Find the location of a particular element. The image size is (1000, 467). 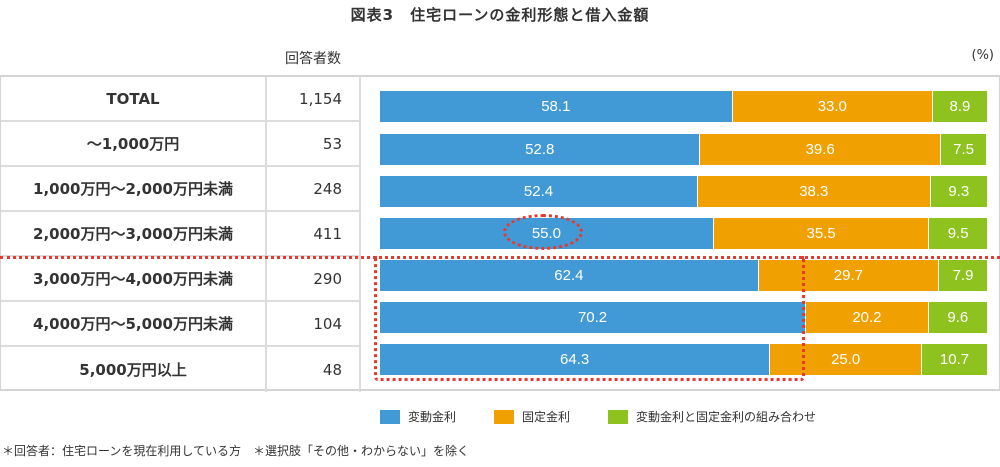

category-label: TOTAL is located at coordinates (134, 98).